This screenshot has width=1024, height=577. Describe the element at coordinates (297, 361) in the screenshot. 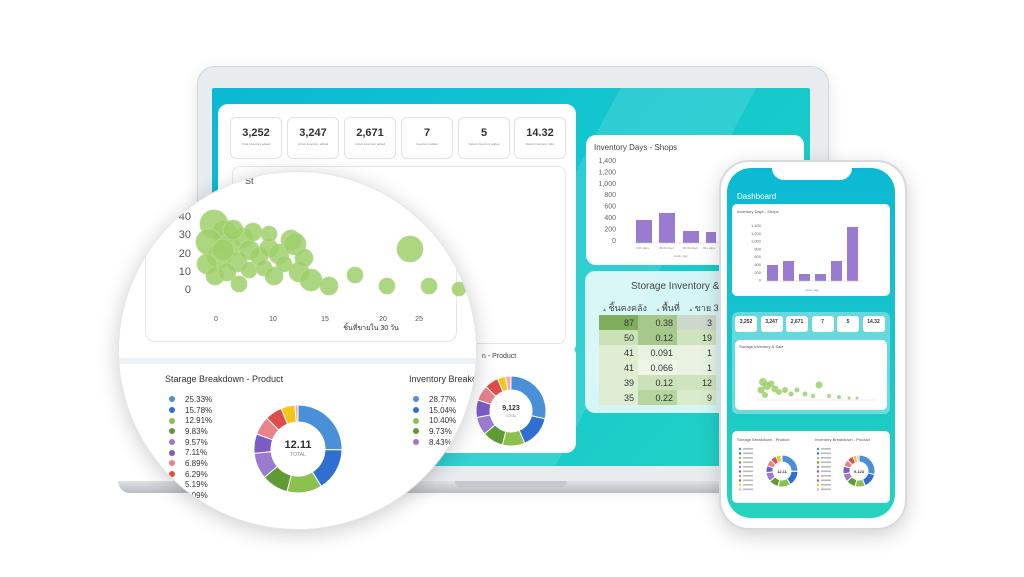

I see `section-divider` at that location.